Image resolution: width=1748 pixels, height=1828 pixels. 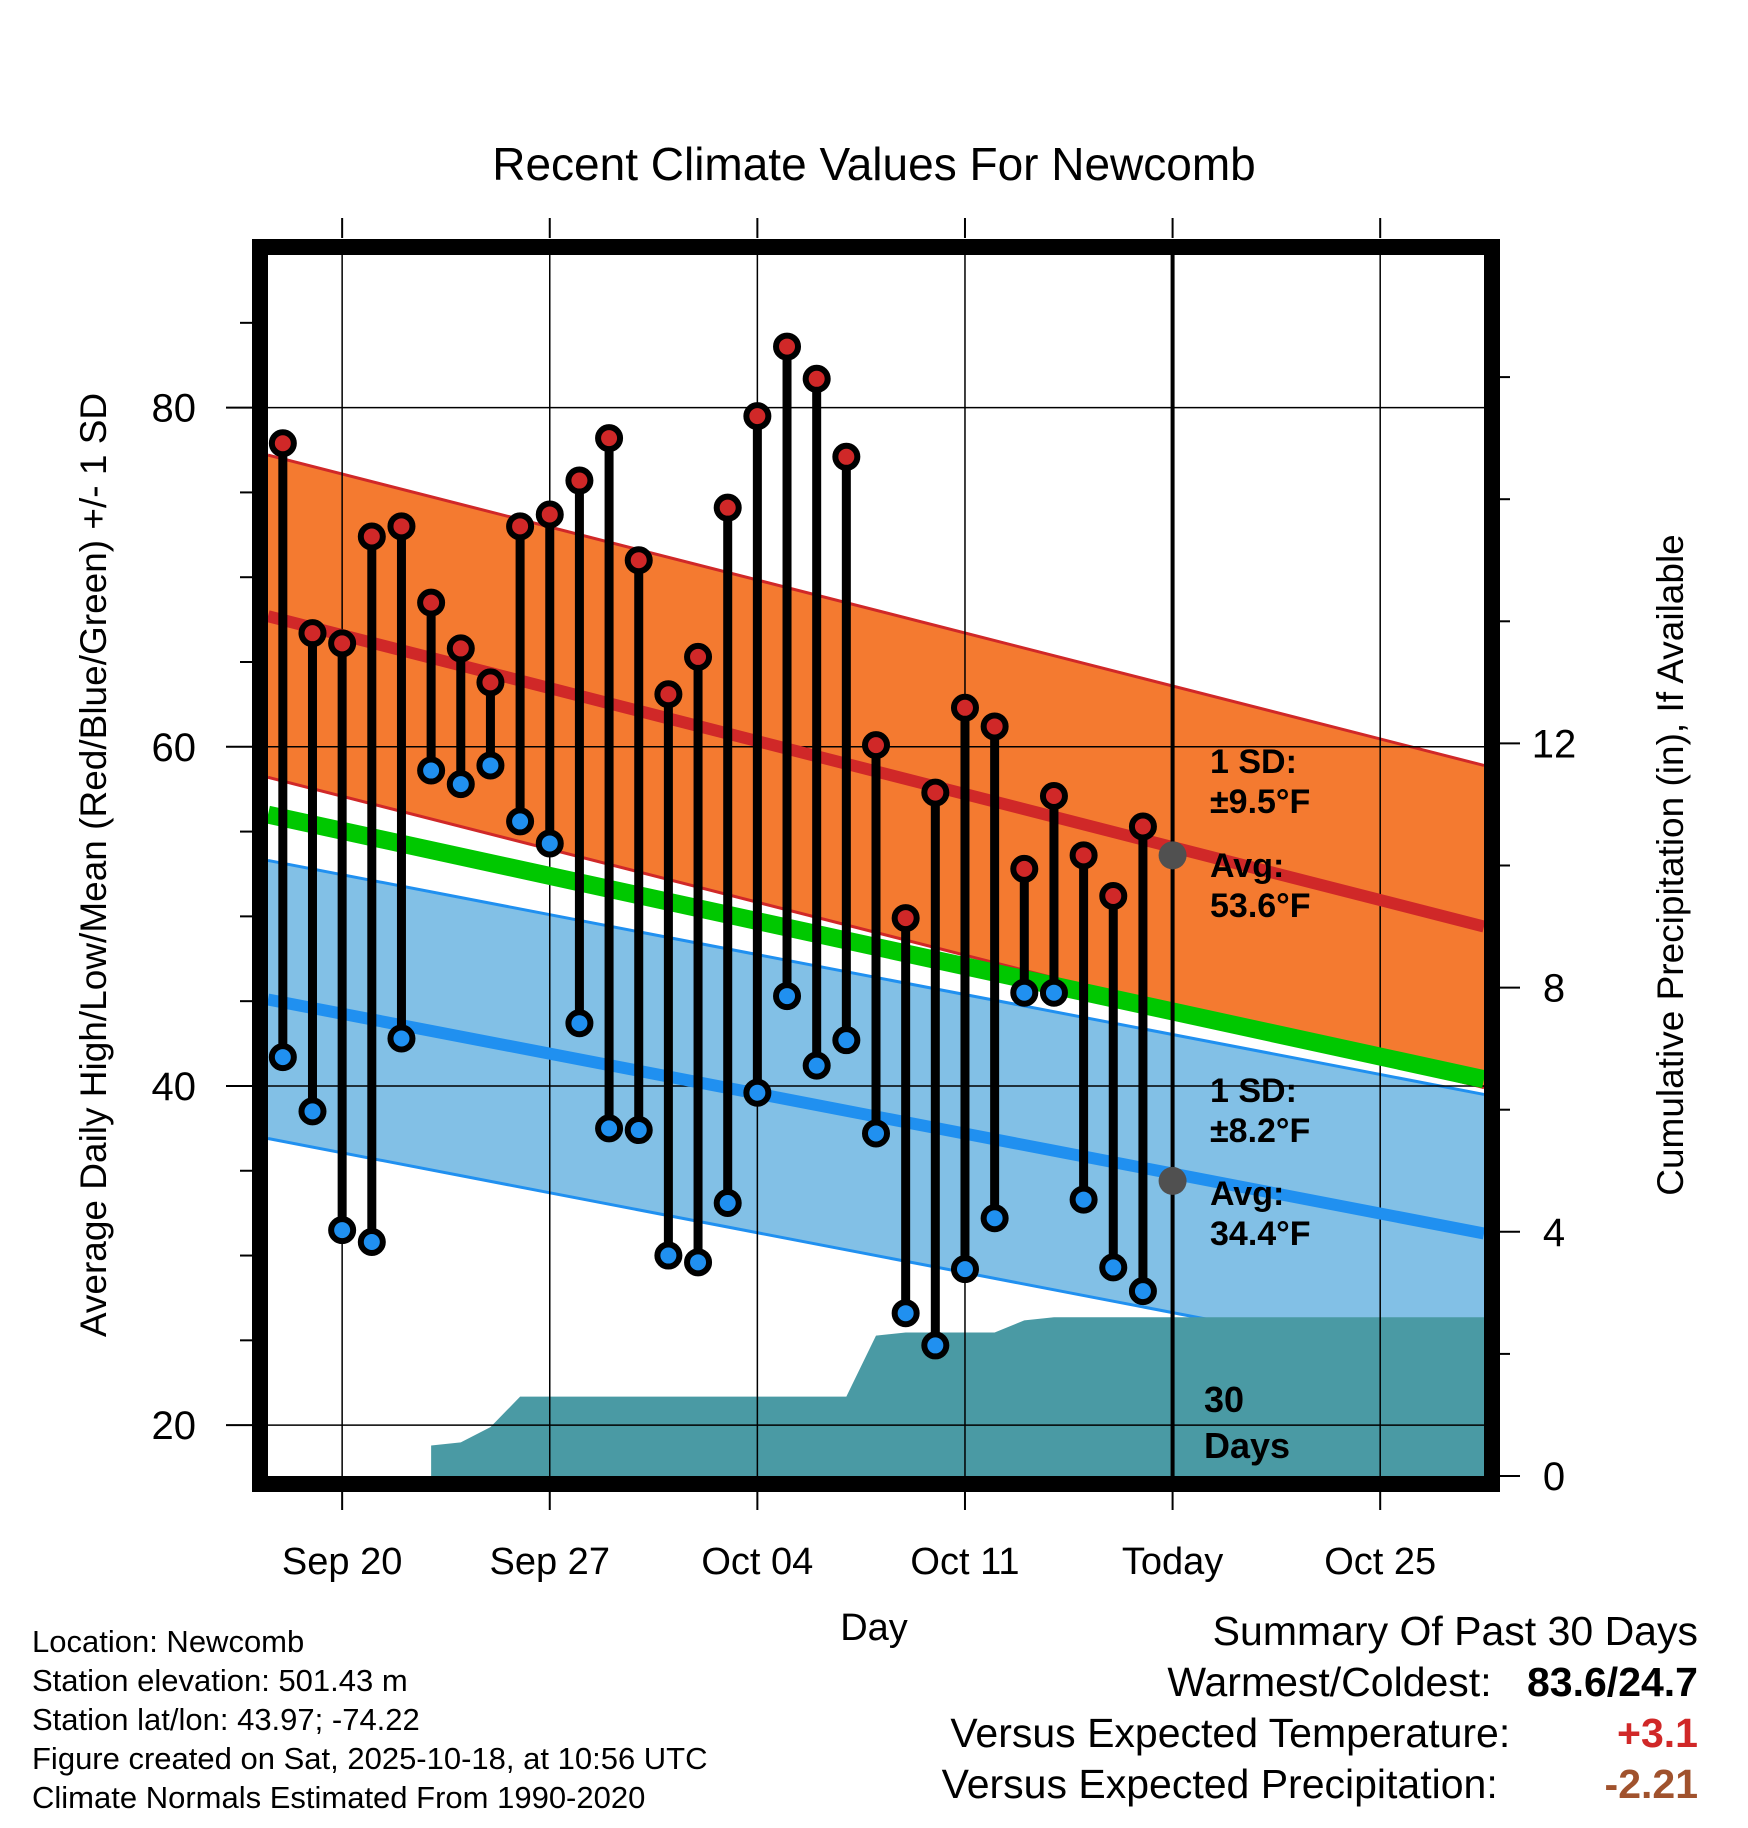 What do you see at coordinates (339, 1797) in the screenshot?
I see `info-normals: Climate Normals Estimated From 1990-2020` at bounding box center [339, 1797].